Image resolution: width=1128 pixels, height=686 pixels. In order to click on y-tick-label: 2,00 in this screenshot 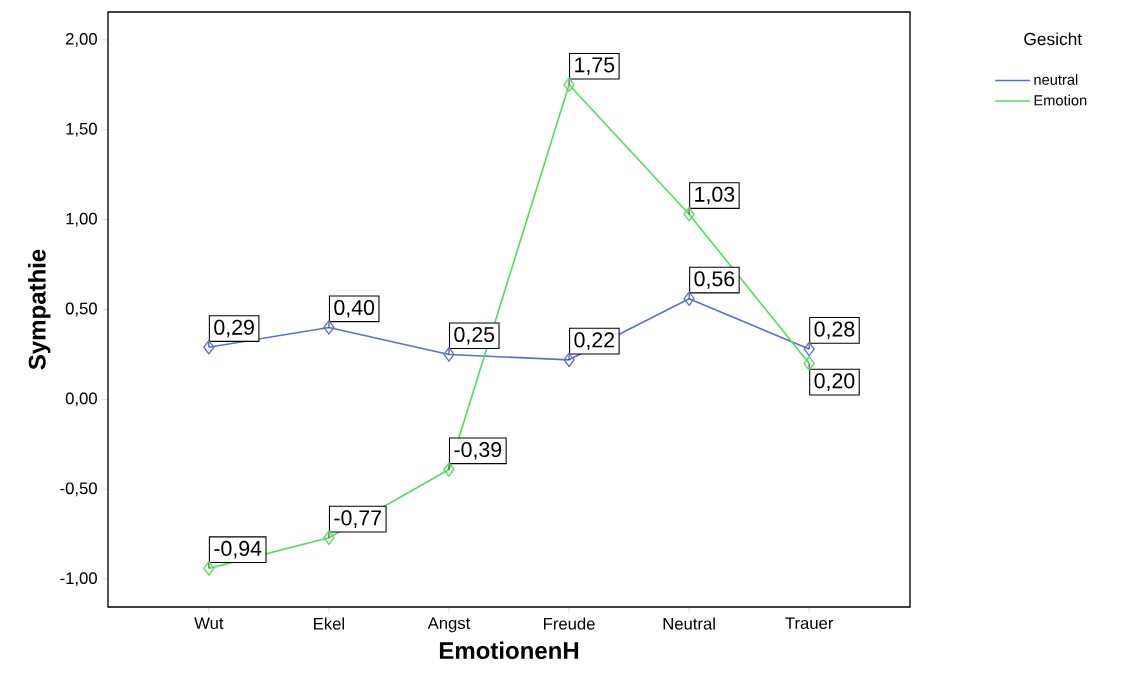, I will do `click(81, 39)`.